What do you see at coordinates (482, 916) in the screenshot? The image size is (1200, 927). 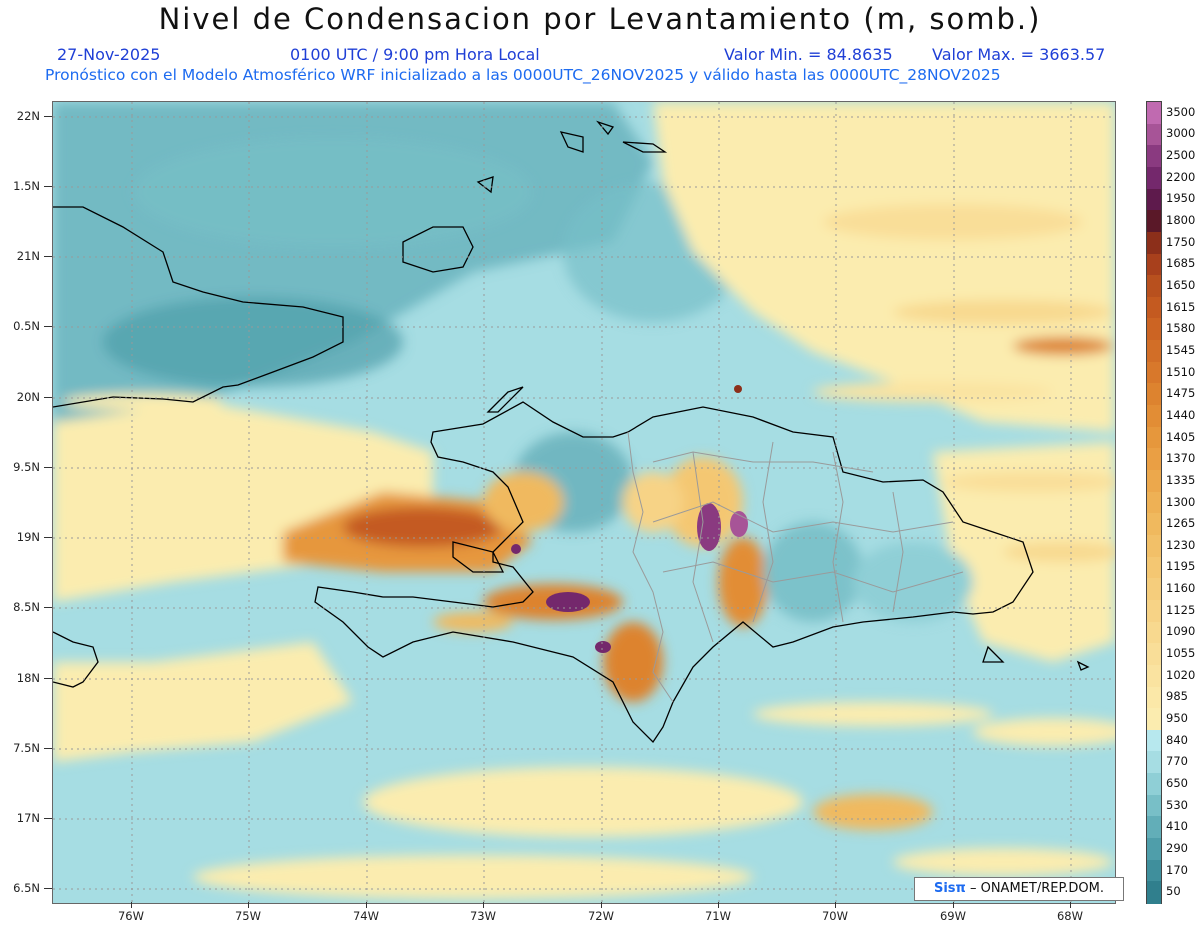 I see `lon-label: 73W` at bounding box center [482, 916].